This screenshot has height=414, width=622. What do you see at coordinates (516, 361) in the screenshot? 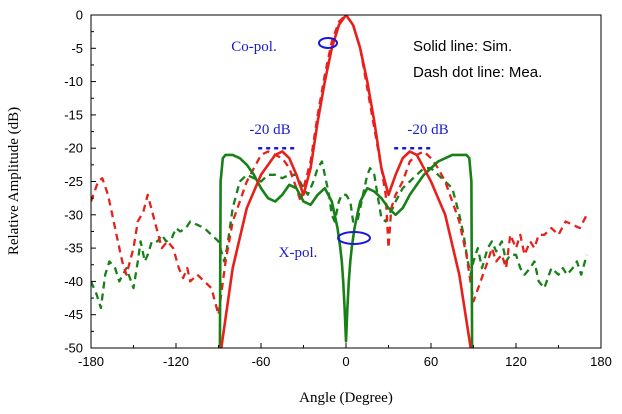
I see `x-tick-label: 120` at bounding box center [516, 361].